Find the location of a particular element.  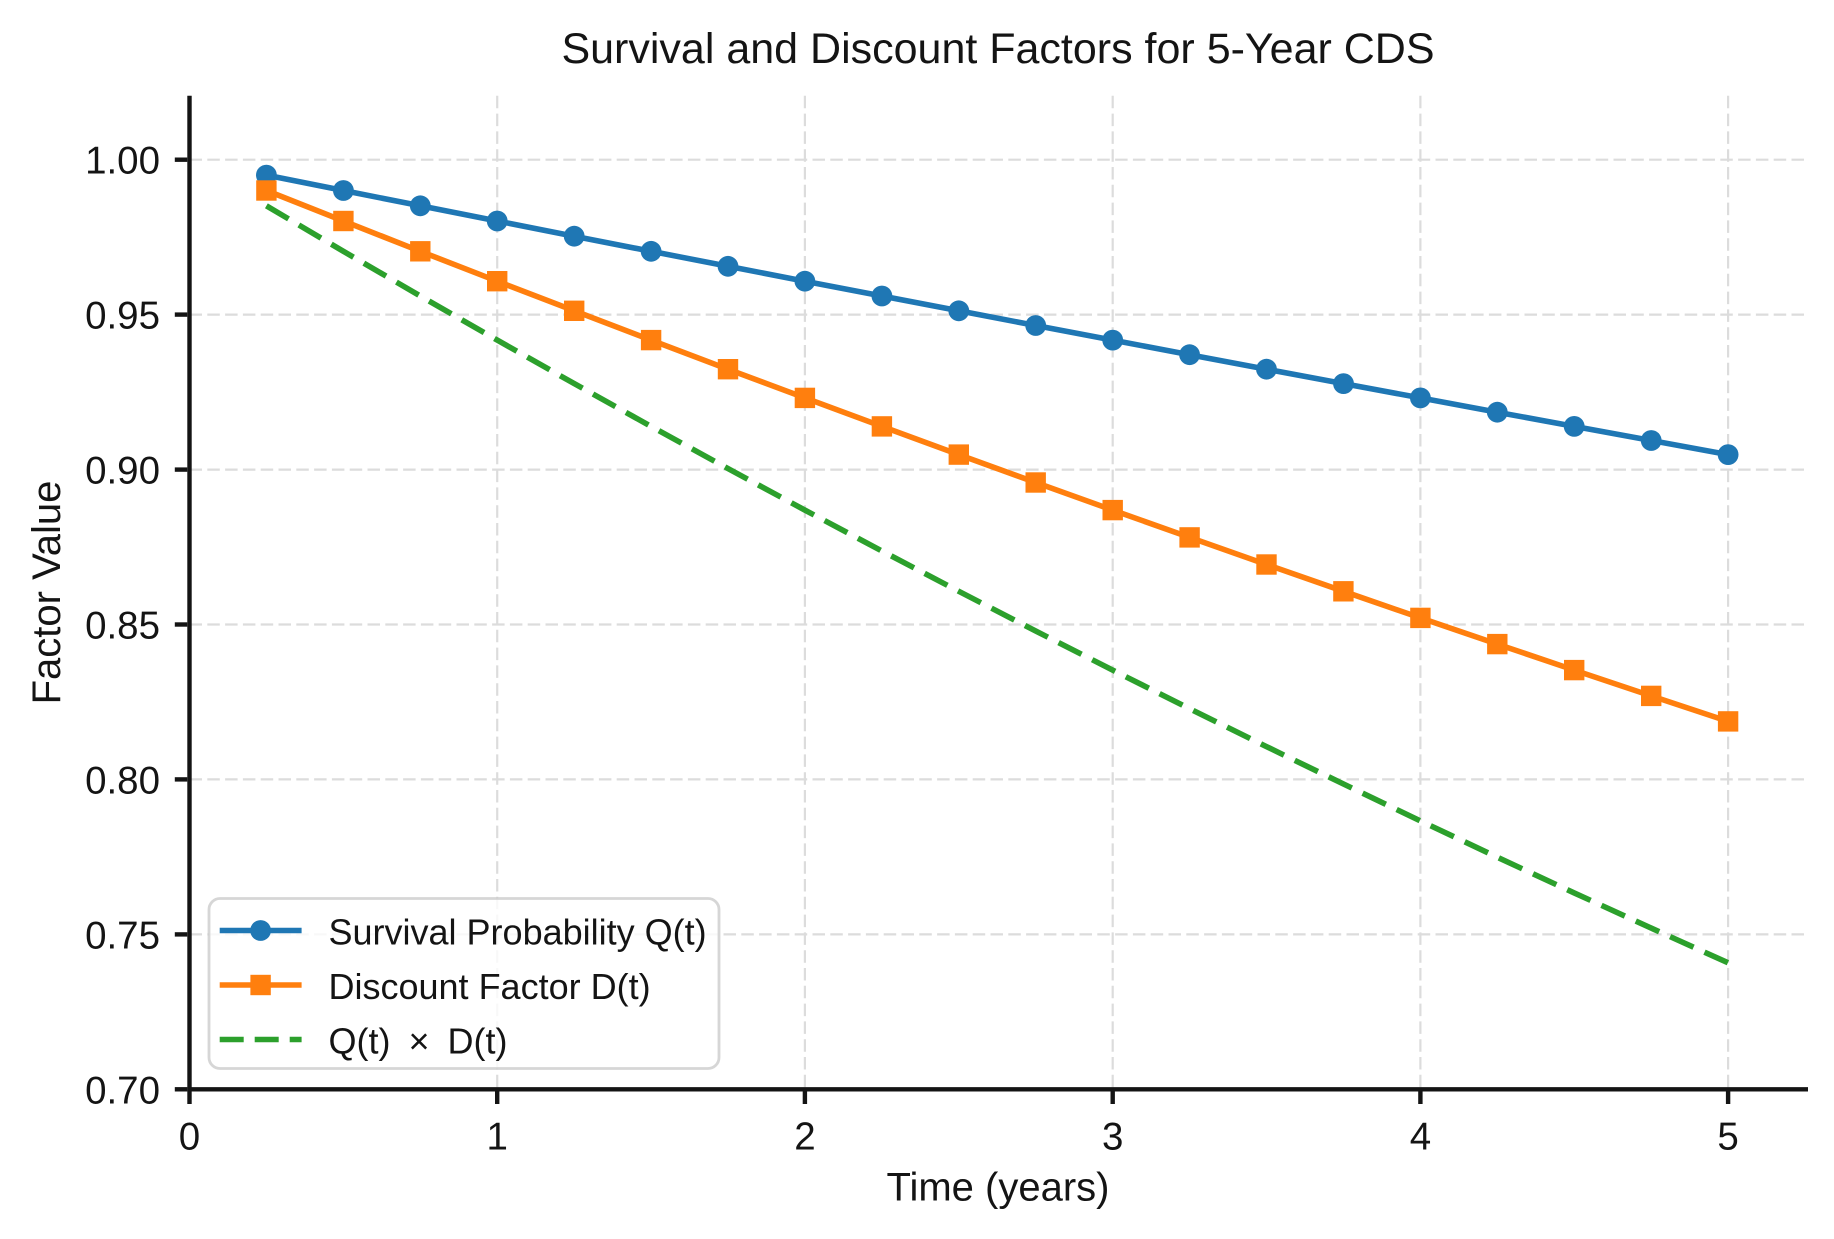

svg-text: Q(t) × D(t) is located at coordinates (418, 1041).